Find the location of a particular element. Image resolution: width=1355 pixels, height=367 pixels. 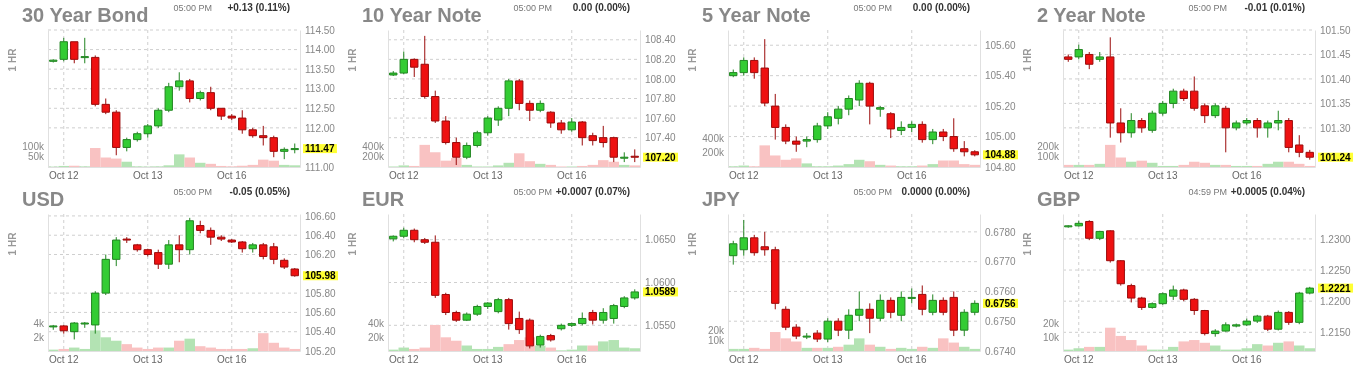

y-tick-label: 0.6780 is located at coordinates (1001, 232).